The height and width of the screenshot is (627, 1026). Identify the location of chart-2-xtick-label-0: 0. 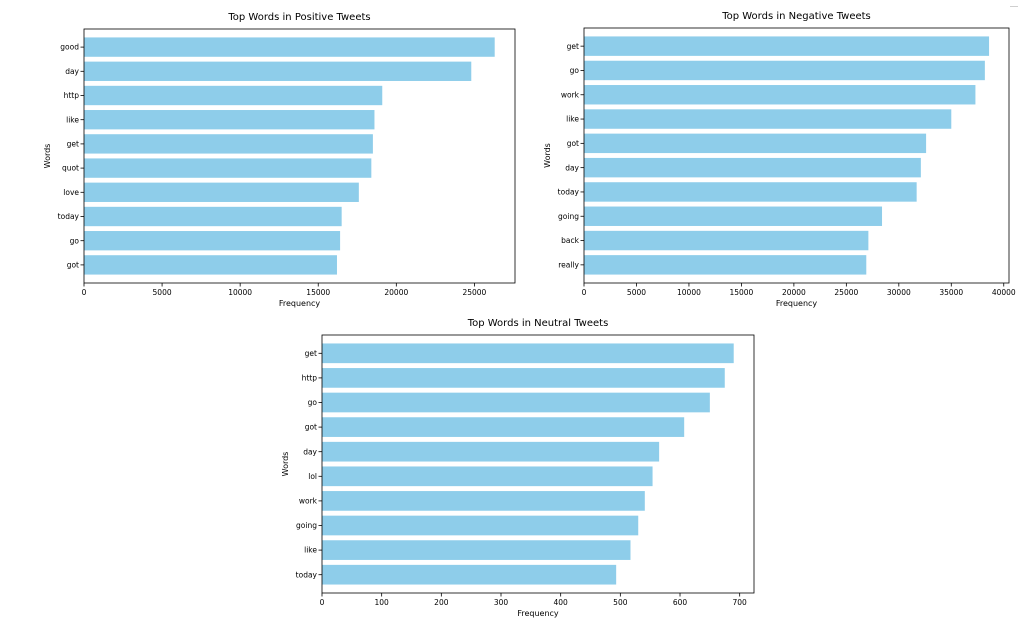
(322, 602).